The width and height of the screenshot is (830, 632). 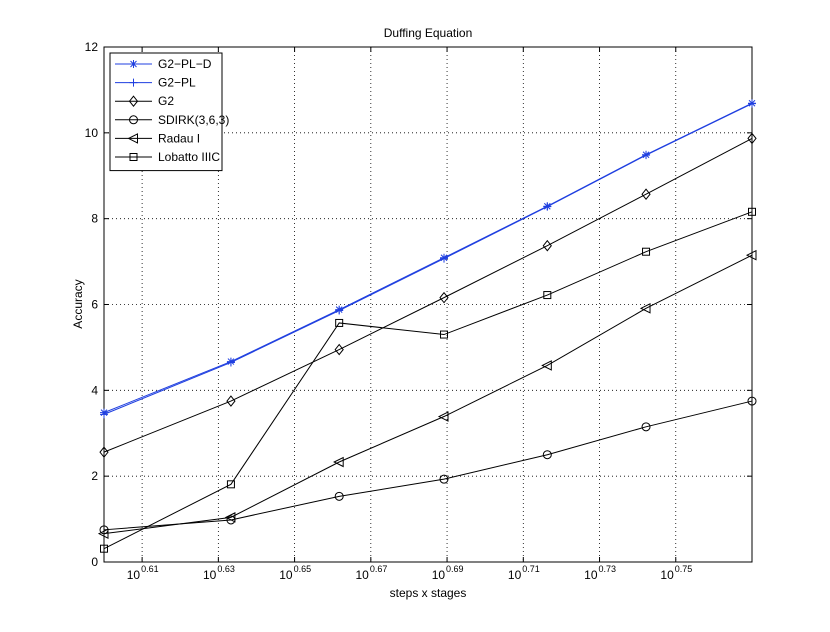 What do you see at coordinates (92, 133) in the screenshot?
I see `y-tick-label: 10` at bounding box center [92, 133].